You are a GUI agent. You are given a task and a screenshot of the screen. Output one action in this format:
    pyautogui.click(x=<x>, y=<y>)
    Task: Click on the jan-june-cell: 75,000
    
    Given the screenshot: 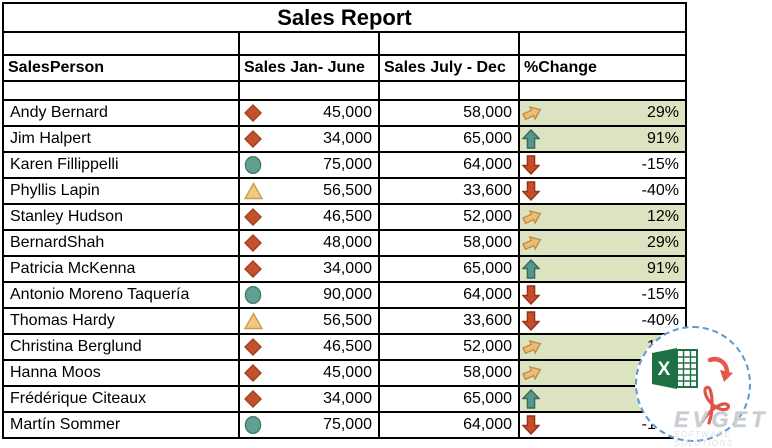 What is the action you would take?
    pyautogui.click(x=309, y=425)
    